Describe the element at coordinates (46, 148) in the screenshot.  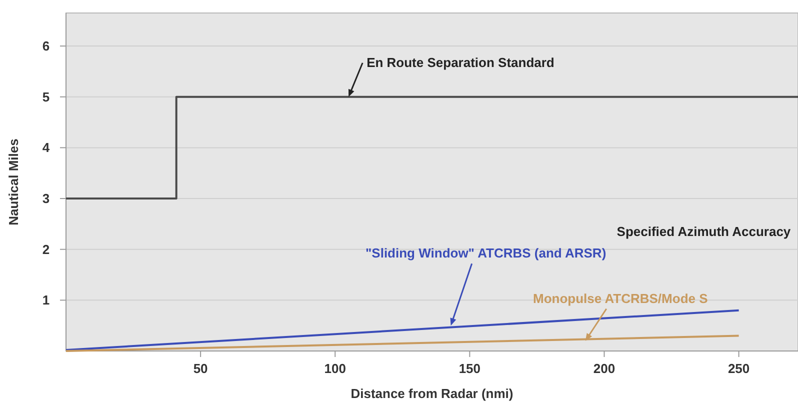
I see `y-tick-label: 4` at that location.